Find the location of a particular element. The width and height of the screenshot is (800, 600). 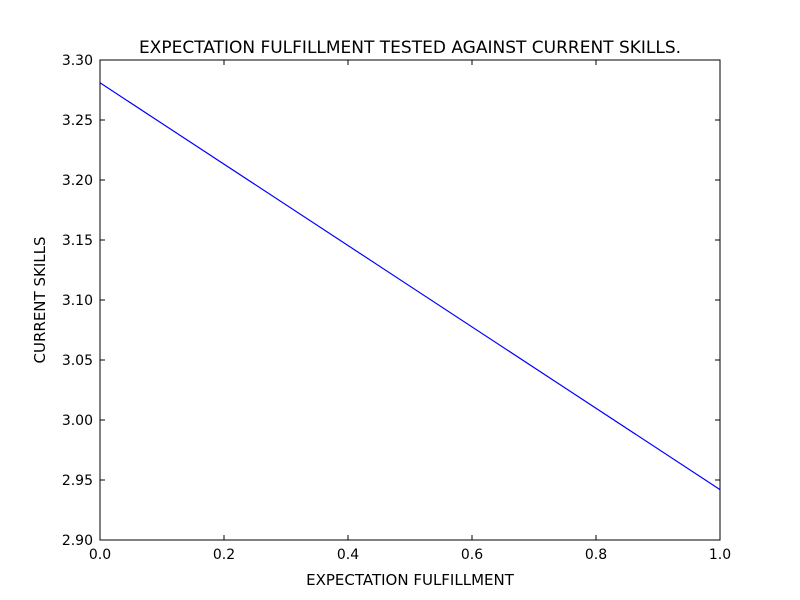

x-tick-label: 0.6 is located at coordinates (472, 555).